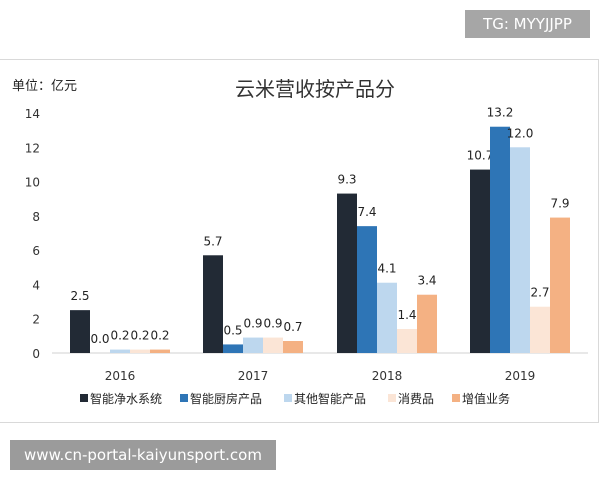 This screenshot has width=600, height=480. What do you see at coordinates (44, 86) in the screenshot?
I see `unit-label: 单位：亿元` at bounding box center [44, 86].